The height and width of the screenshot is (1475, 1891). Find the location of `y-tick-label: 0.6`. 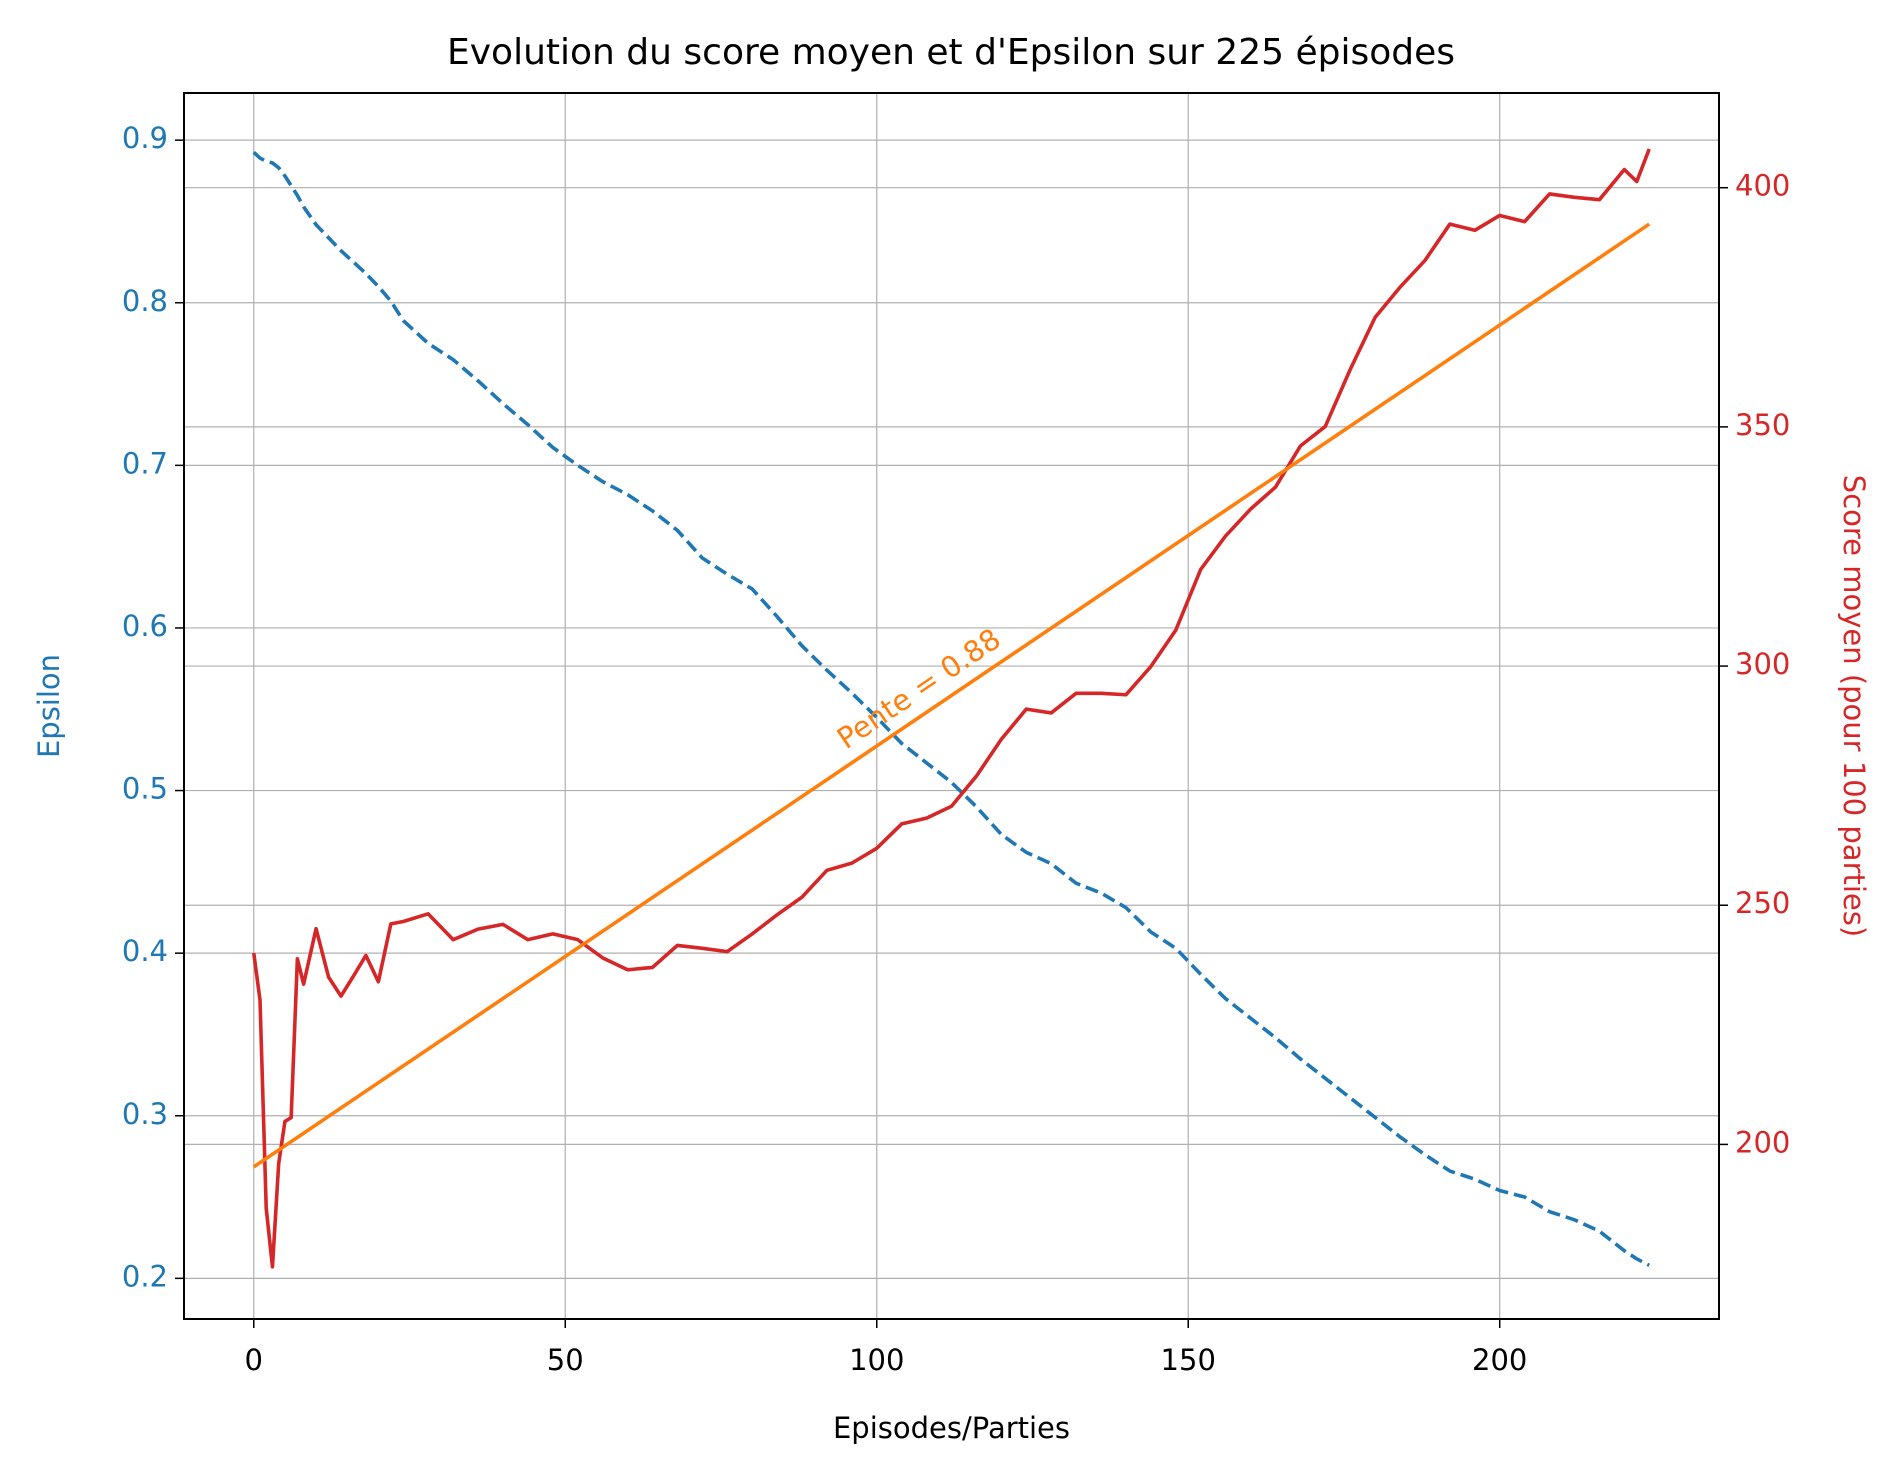

y-tick-label: 0.6 is located at coordinates (145, 626).